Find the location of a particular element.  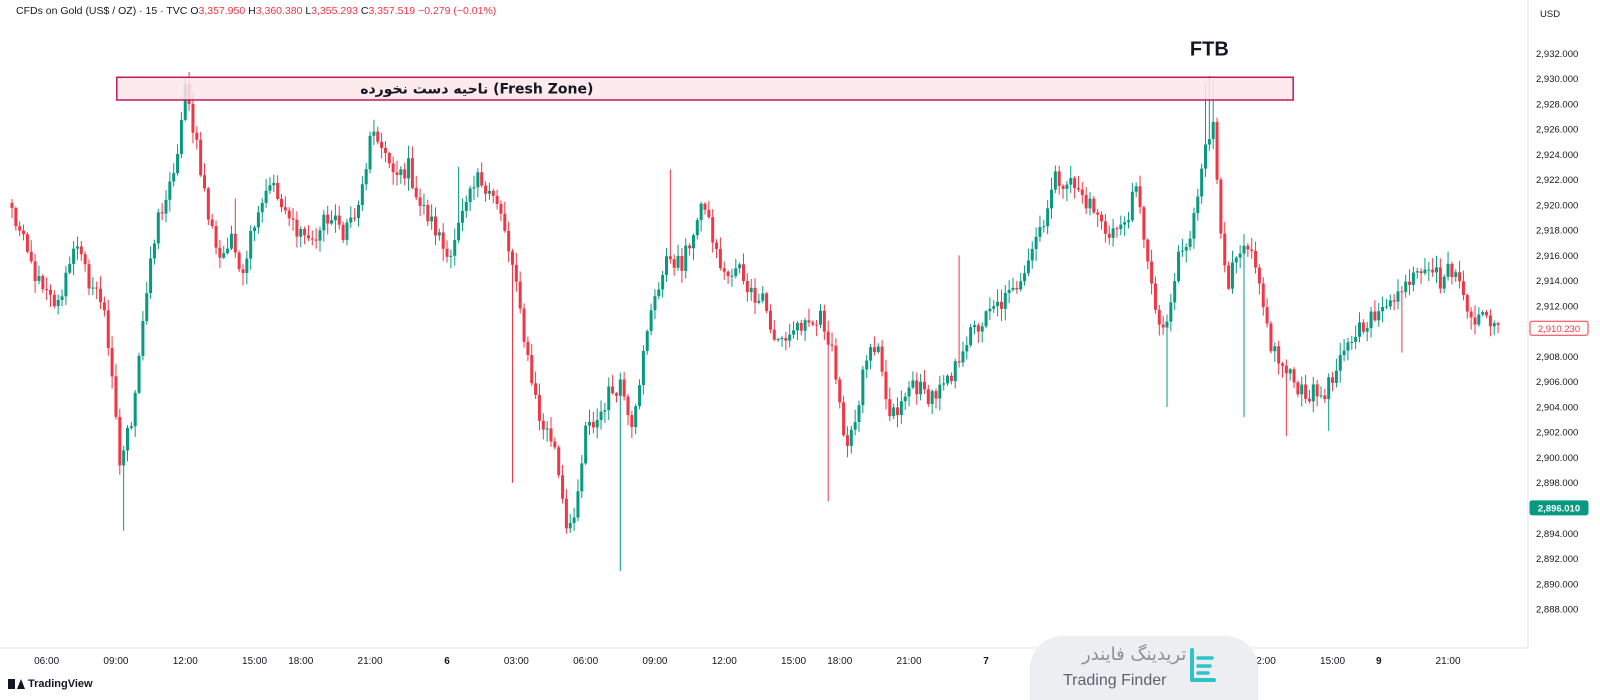

price-tick-label: 2,908.000 is located at coordinates (1557, 357).